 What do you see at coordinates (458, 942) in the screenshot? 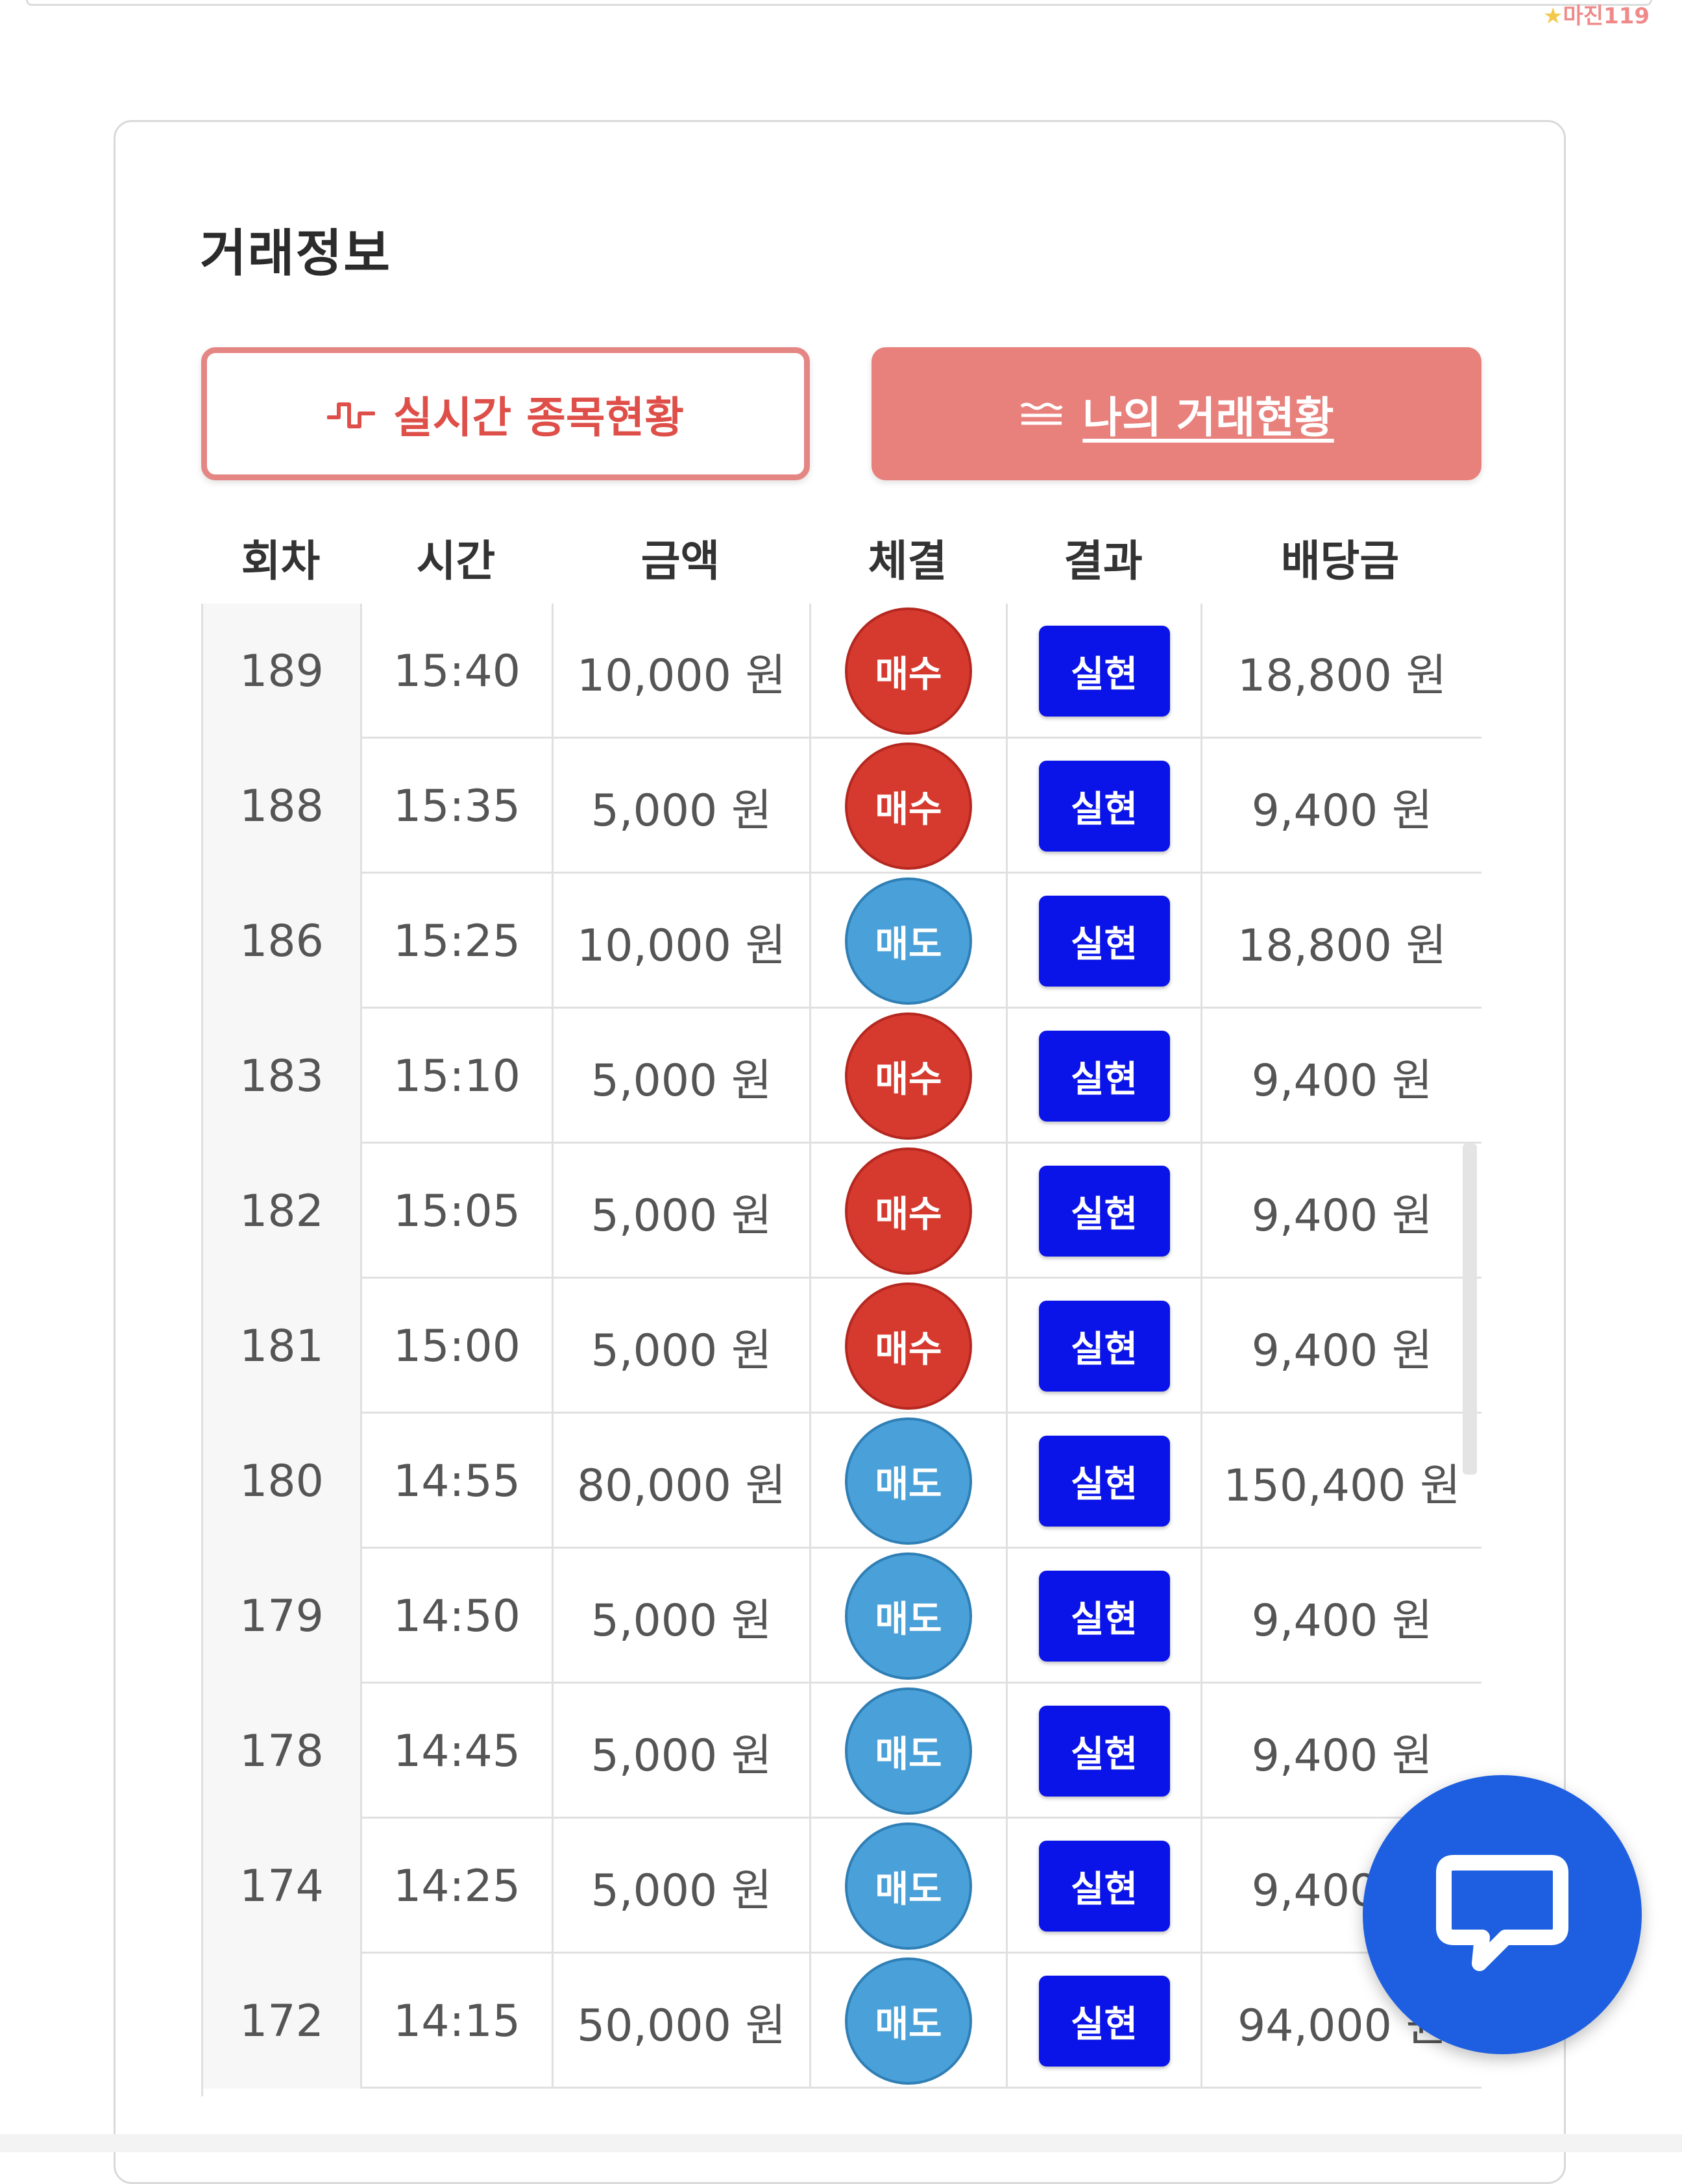
I see `time-cell: 15:25` at bounding box center [458, 942].